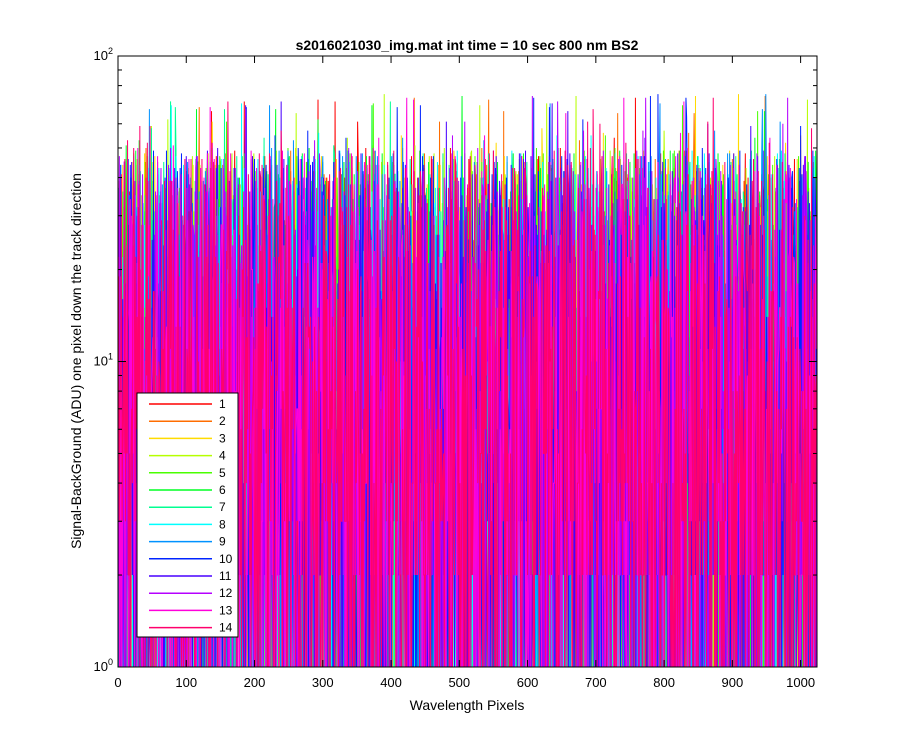  What do you see at coordinates (222, 421) in the screenshot?
I see `legend-label-2: 2` at bounding box center [222, 421].